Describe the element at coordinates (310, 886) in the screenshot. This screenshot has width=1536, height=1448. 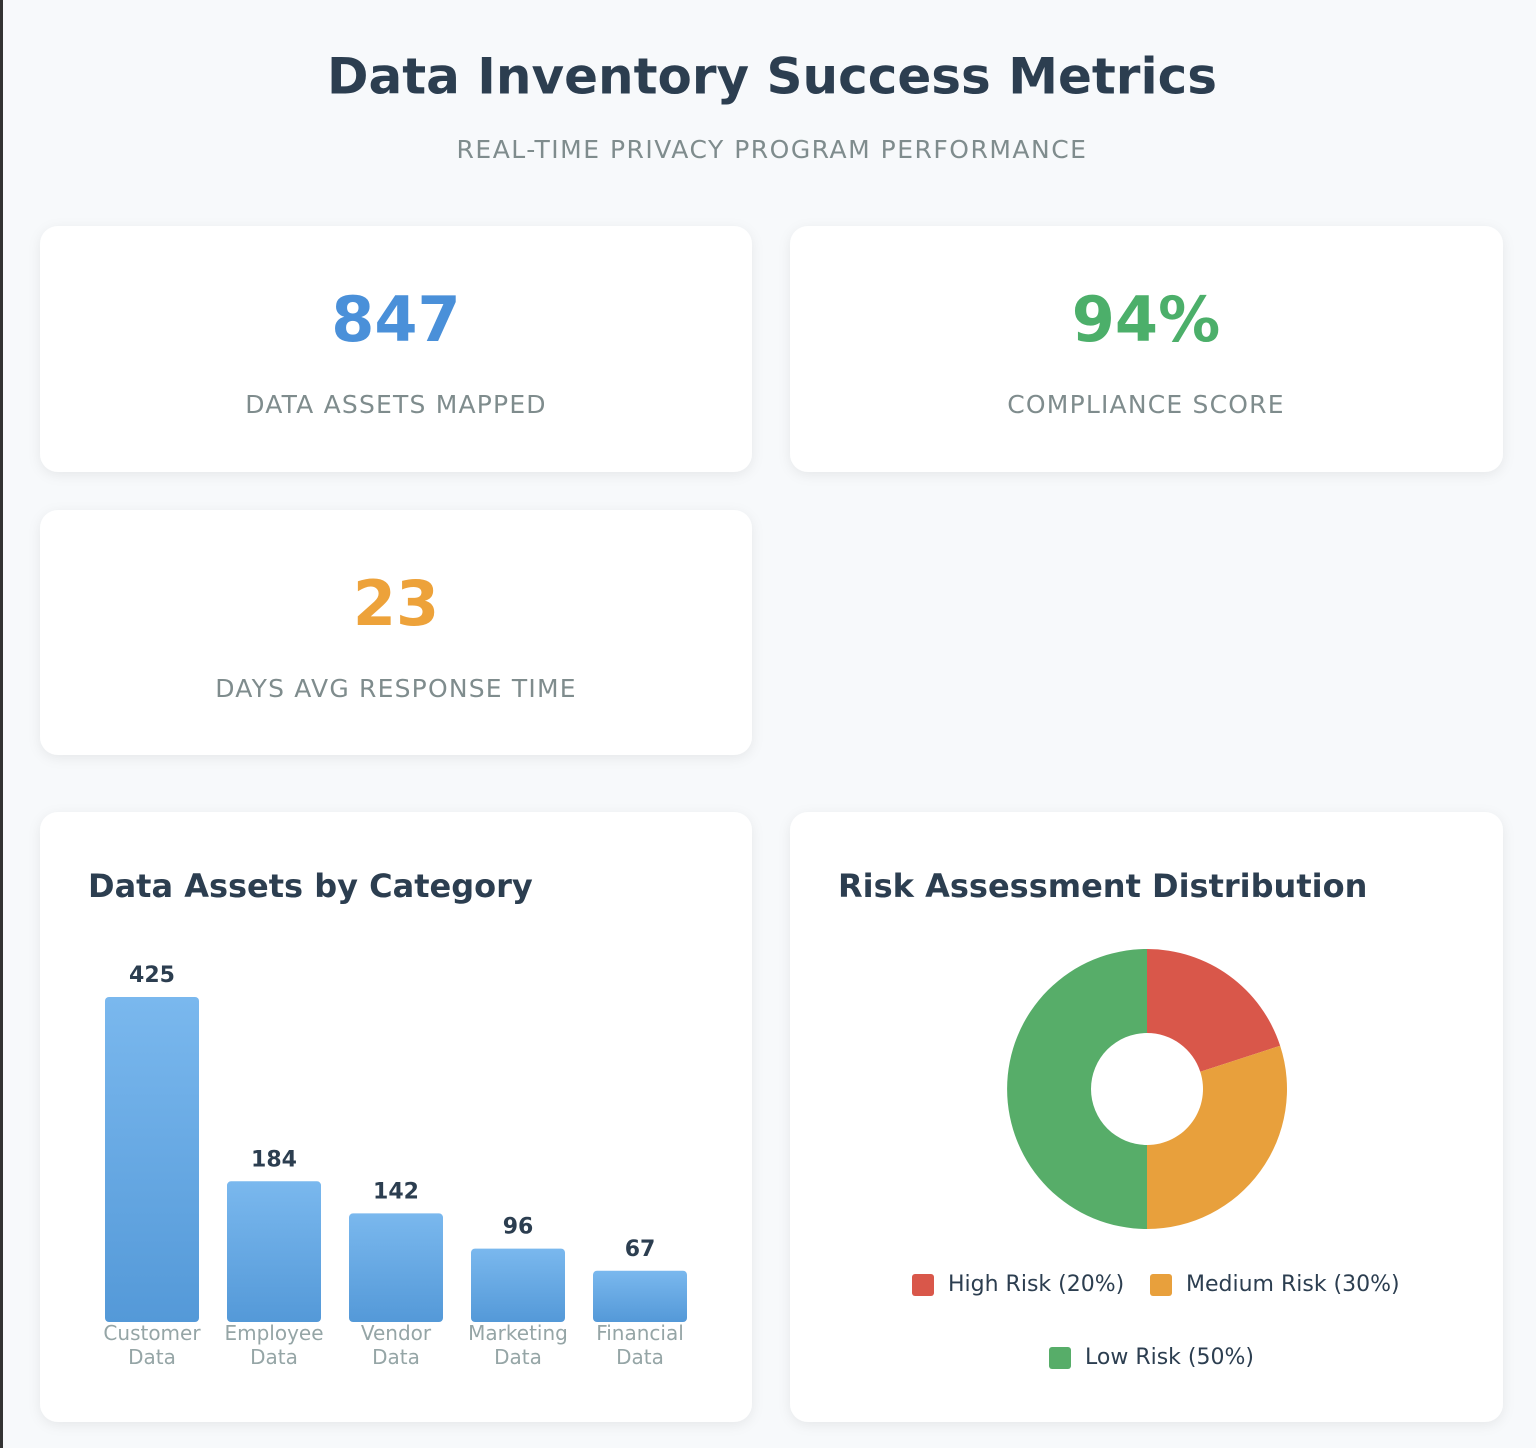
I see `chart-title: Data Assets by Category` at that location.